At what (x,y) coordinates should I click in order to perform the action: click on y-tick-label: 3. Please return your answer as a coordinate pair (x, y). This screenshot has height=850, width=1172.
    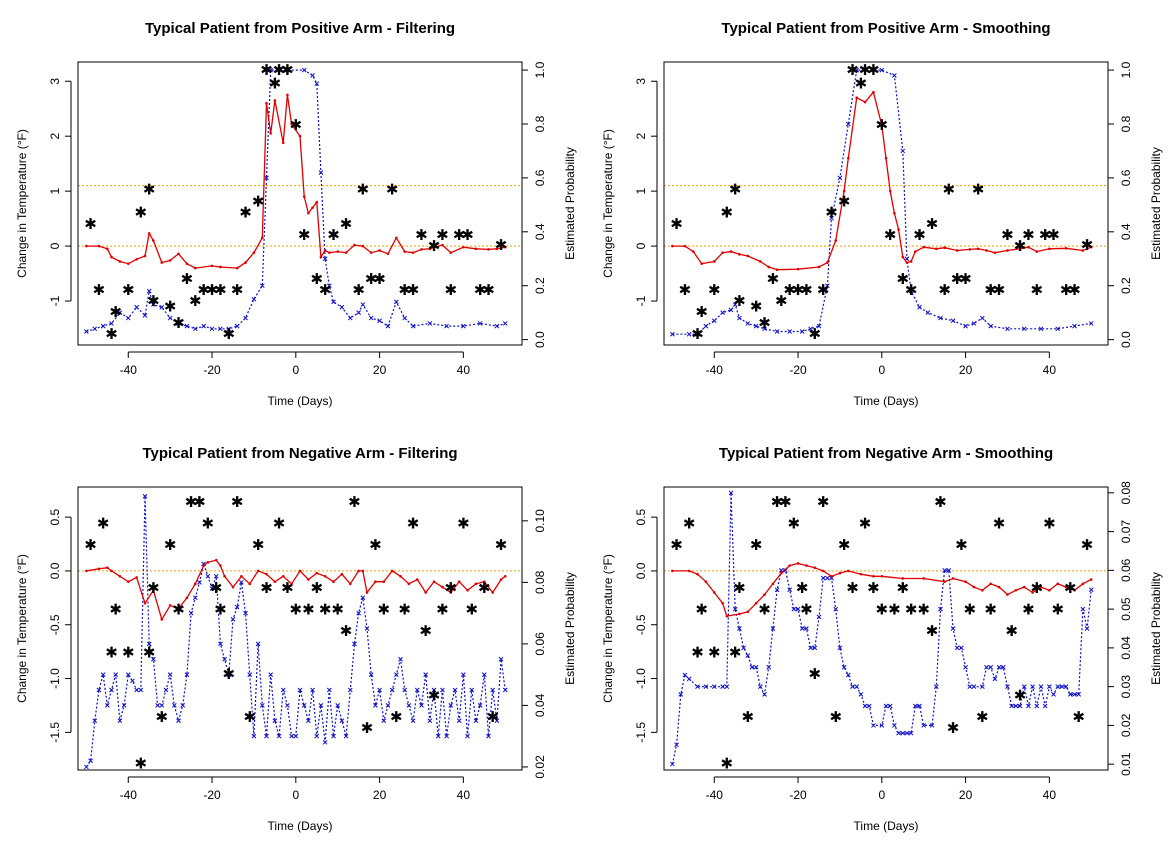
    Looking at the image, I should click on (55, 81).